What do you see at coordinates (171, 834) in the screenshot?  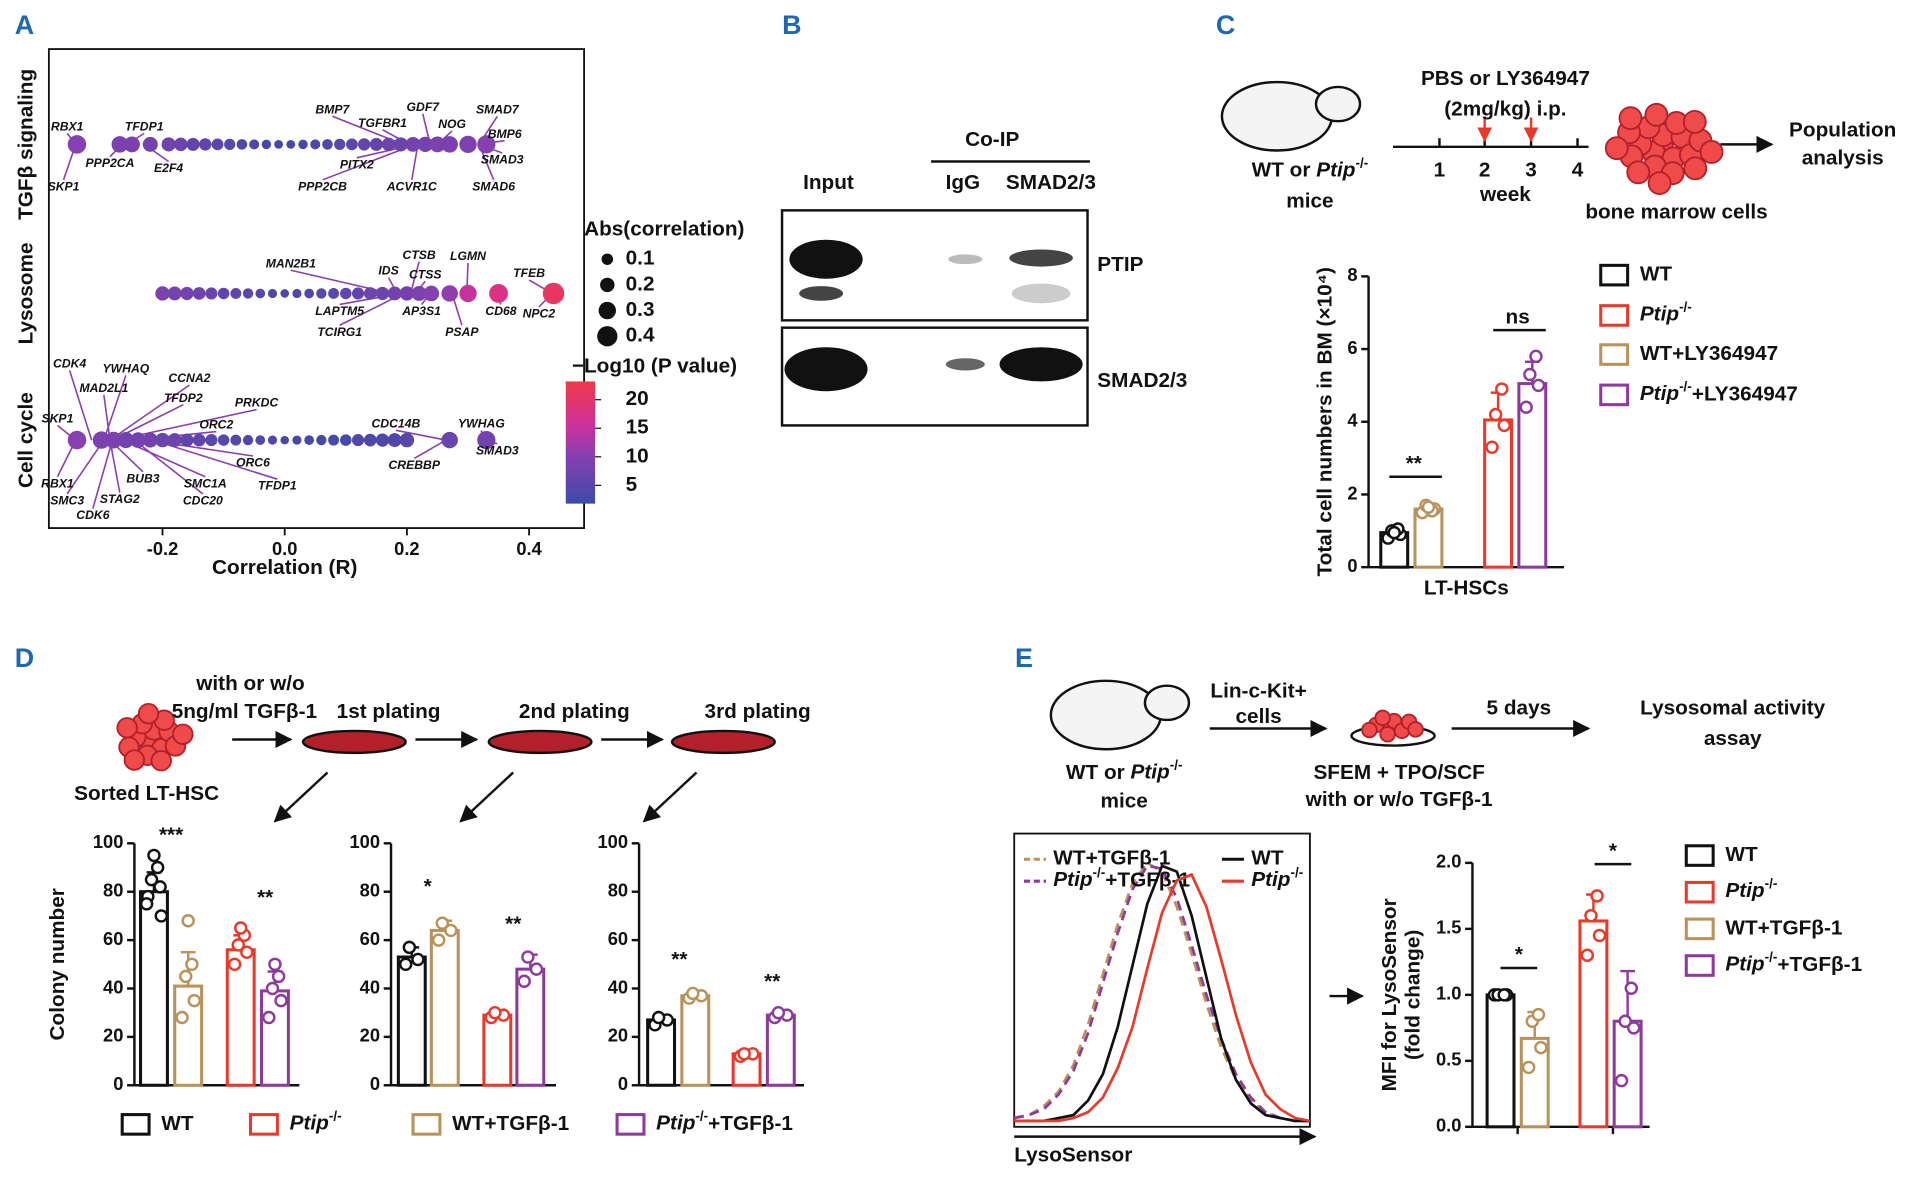 I see `significance: ***` at bounding box center [171, 834].